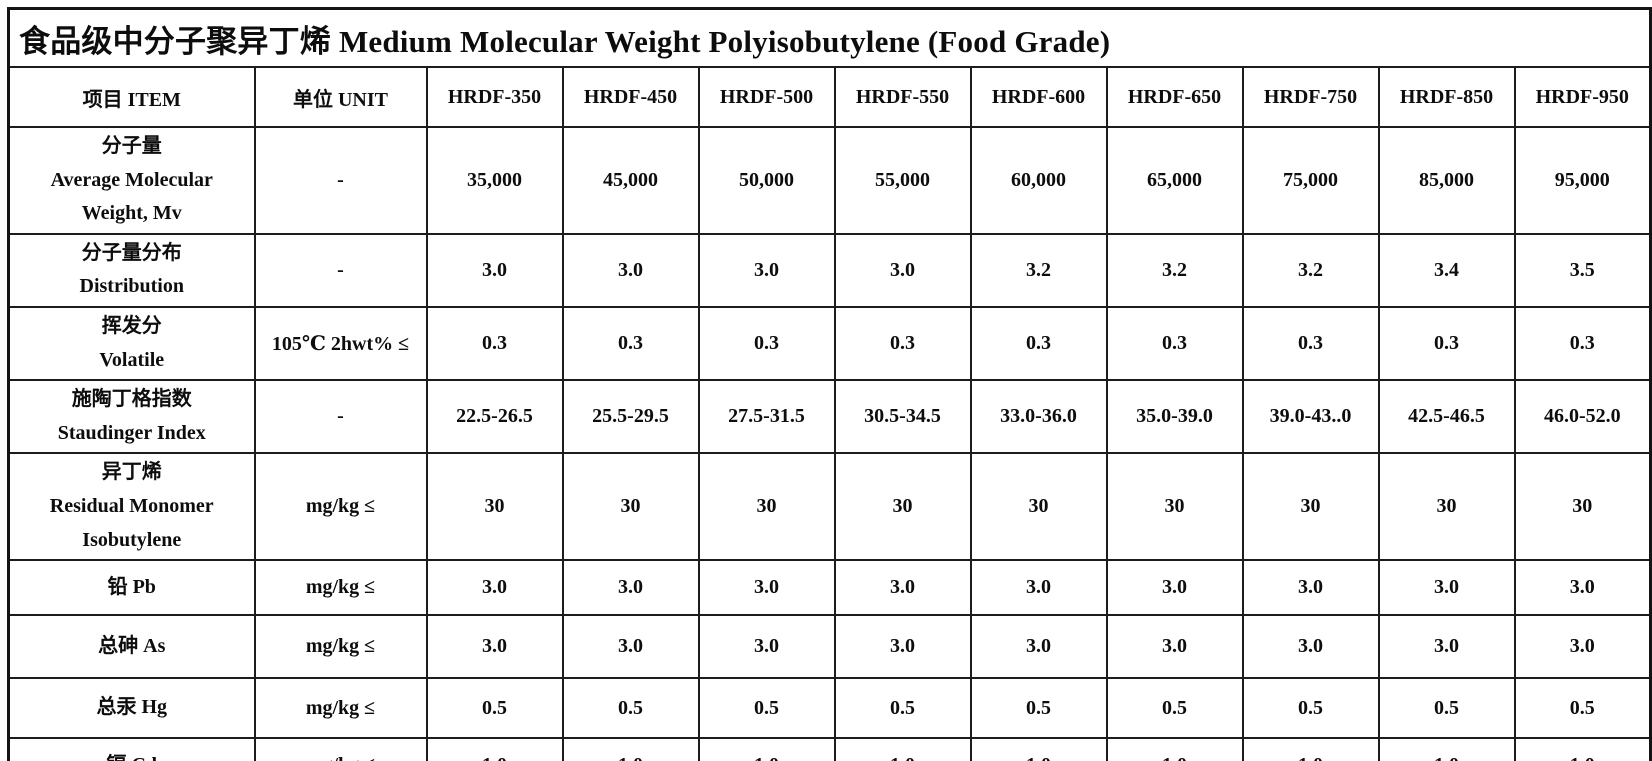 Image resolution: width=1652 pixels, height=761 pixels. What do you see at coordinates (829, 749) in the screenshot?
I see `table-row: 镉 Cdmg/kg ≤1.01.01.01.01.01.01.01.01.0` at bounding box center [829, 749].